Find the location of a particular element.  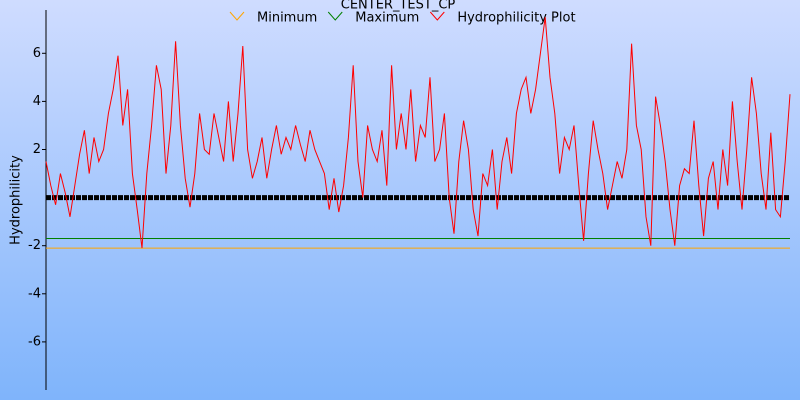

y-tick-label: 4 is located at coordinates (37, 101).